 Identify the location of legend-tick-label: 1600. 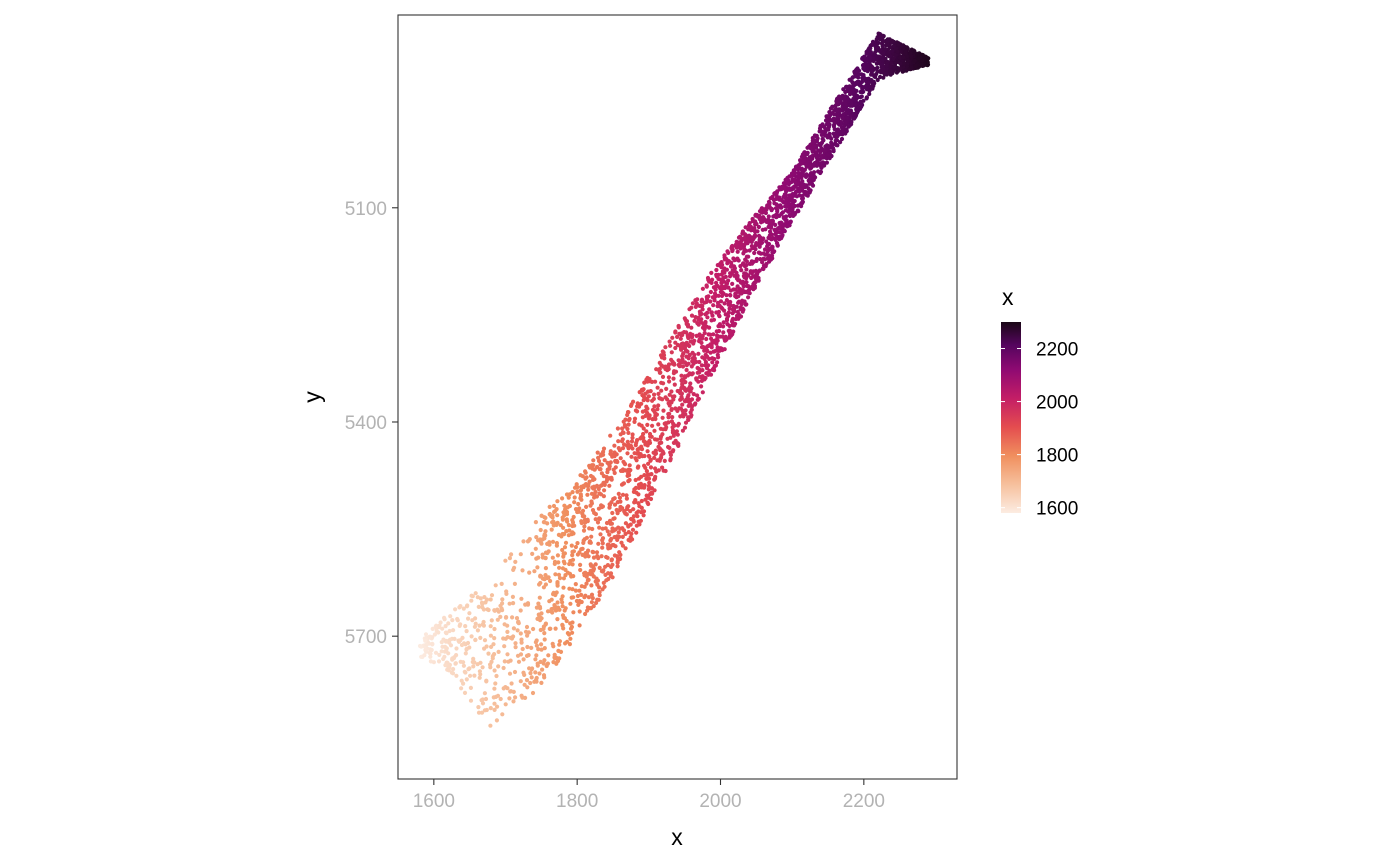
(1057, 509).